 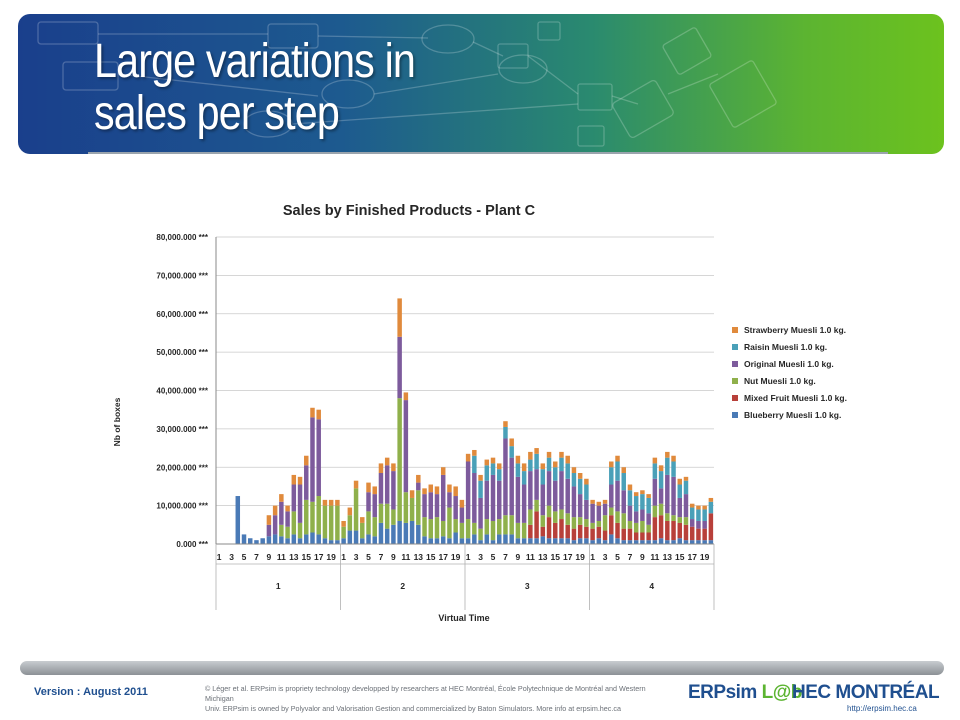 What do you see at coordinates (192, 544) in the screenshot?
I see `y-tick-label: 0.000 ***` at bounding box center [192, 544].